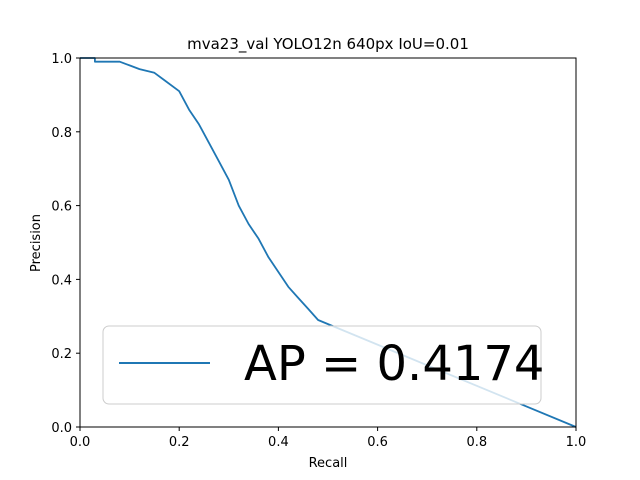 This screenshot has height=480, width=640. What do you see at coordinates (278, 442) in the screenshot?
I see `x-tick-label: 0.4` at bounding box center [278, 442].